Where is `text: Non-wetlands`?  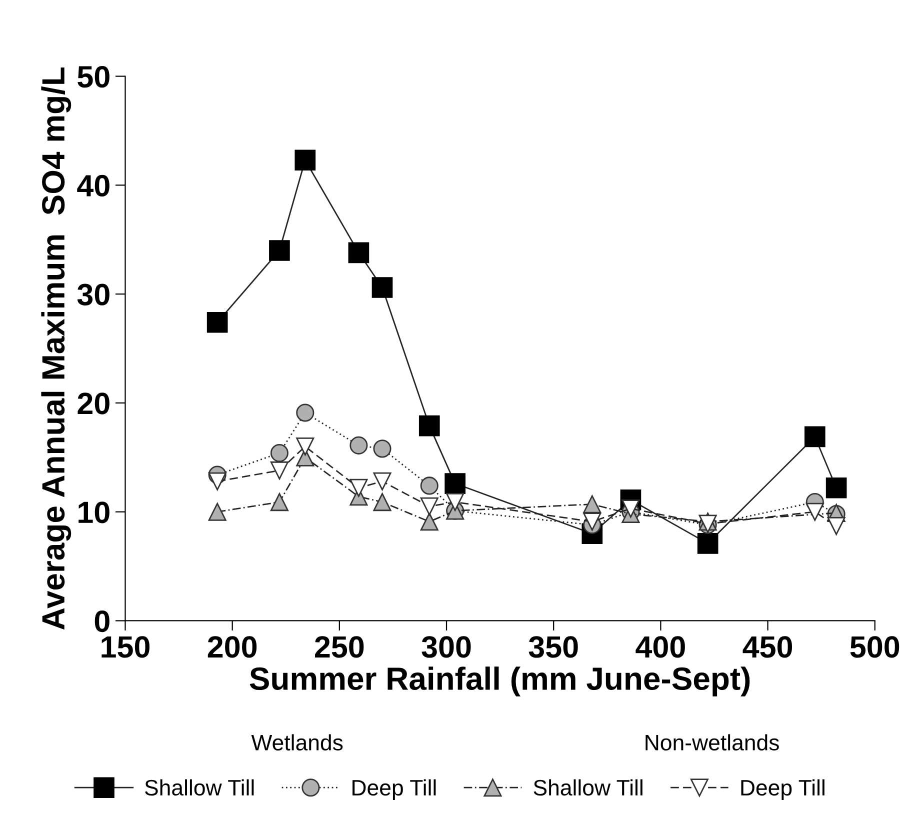
text: Non-wetlands is located at coordinates (712, 742).